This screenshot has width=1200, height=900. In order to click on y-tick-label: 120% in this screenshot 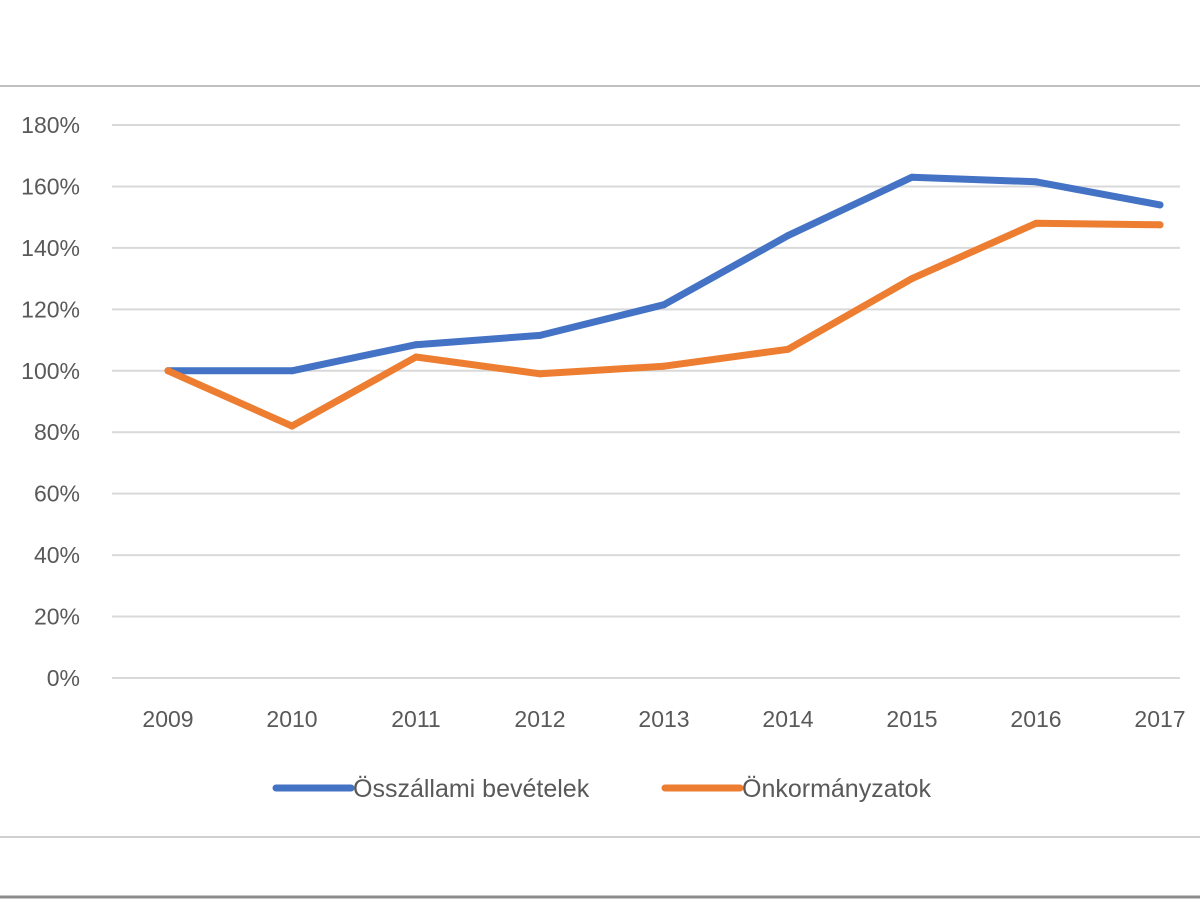, I will do `click(50, 309)`.